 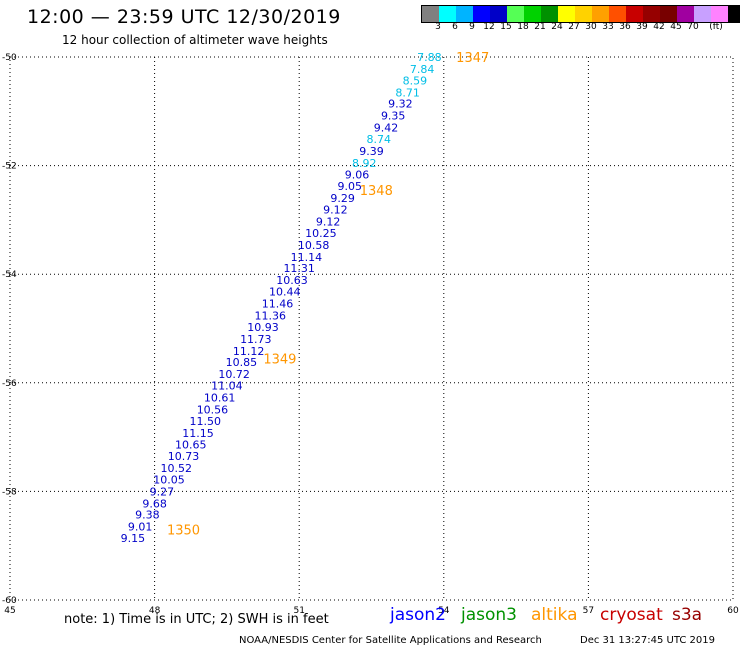 What do you see at coordinates (489, 27) in the screenshot?
I see `colorbar-label: 12` at bounding box center [489, 27].